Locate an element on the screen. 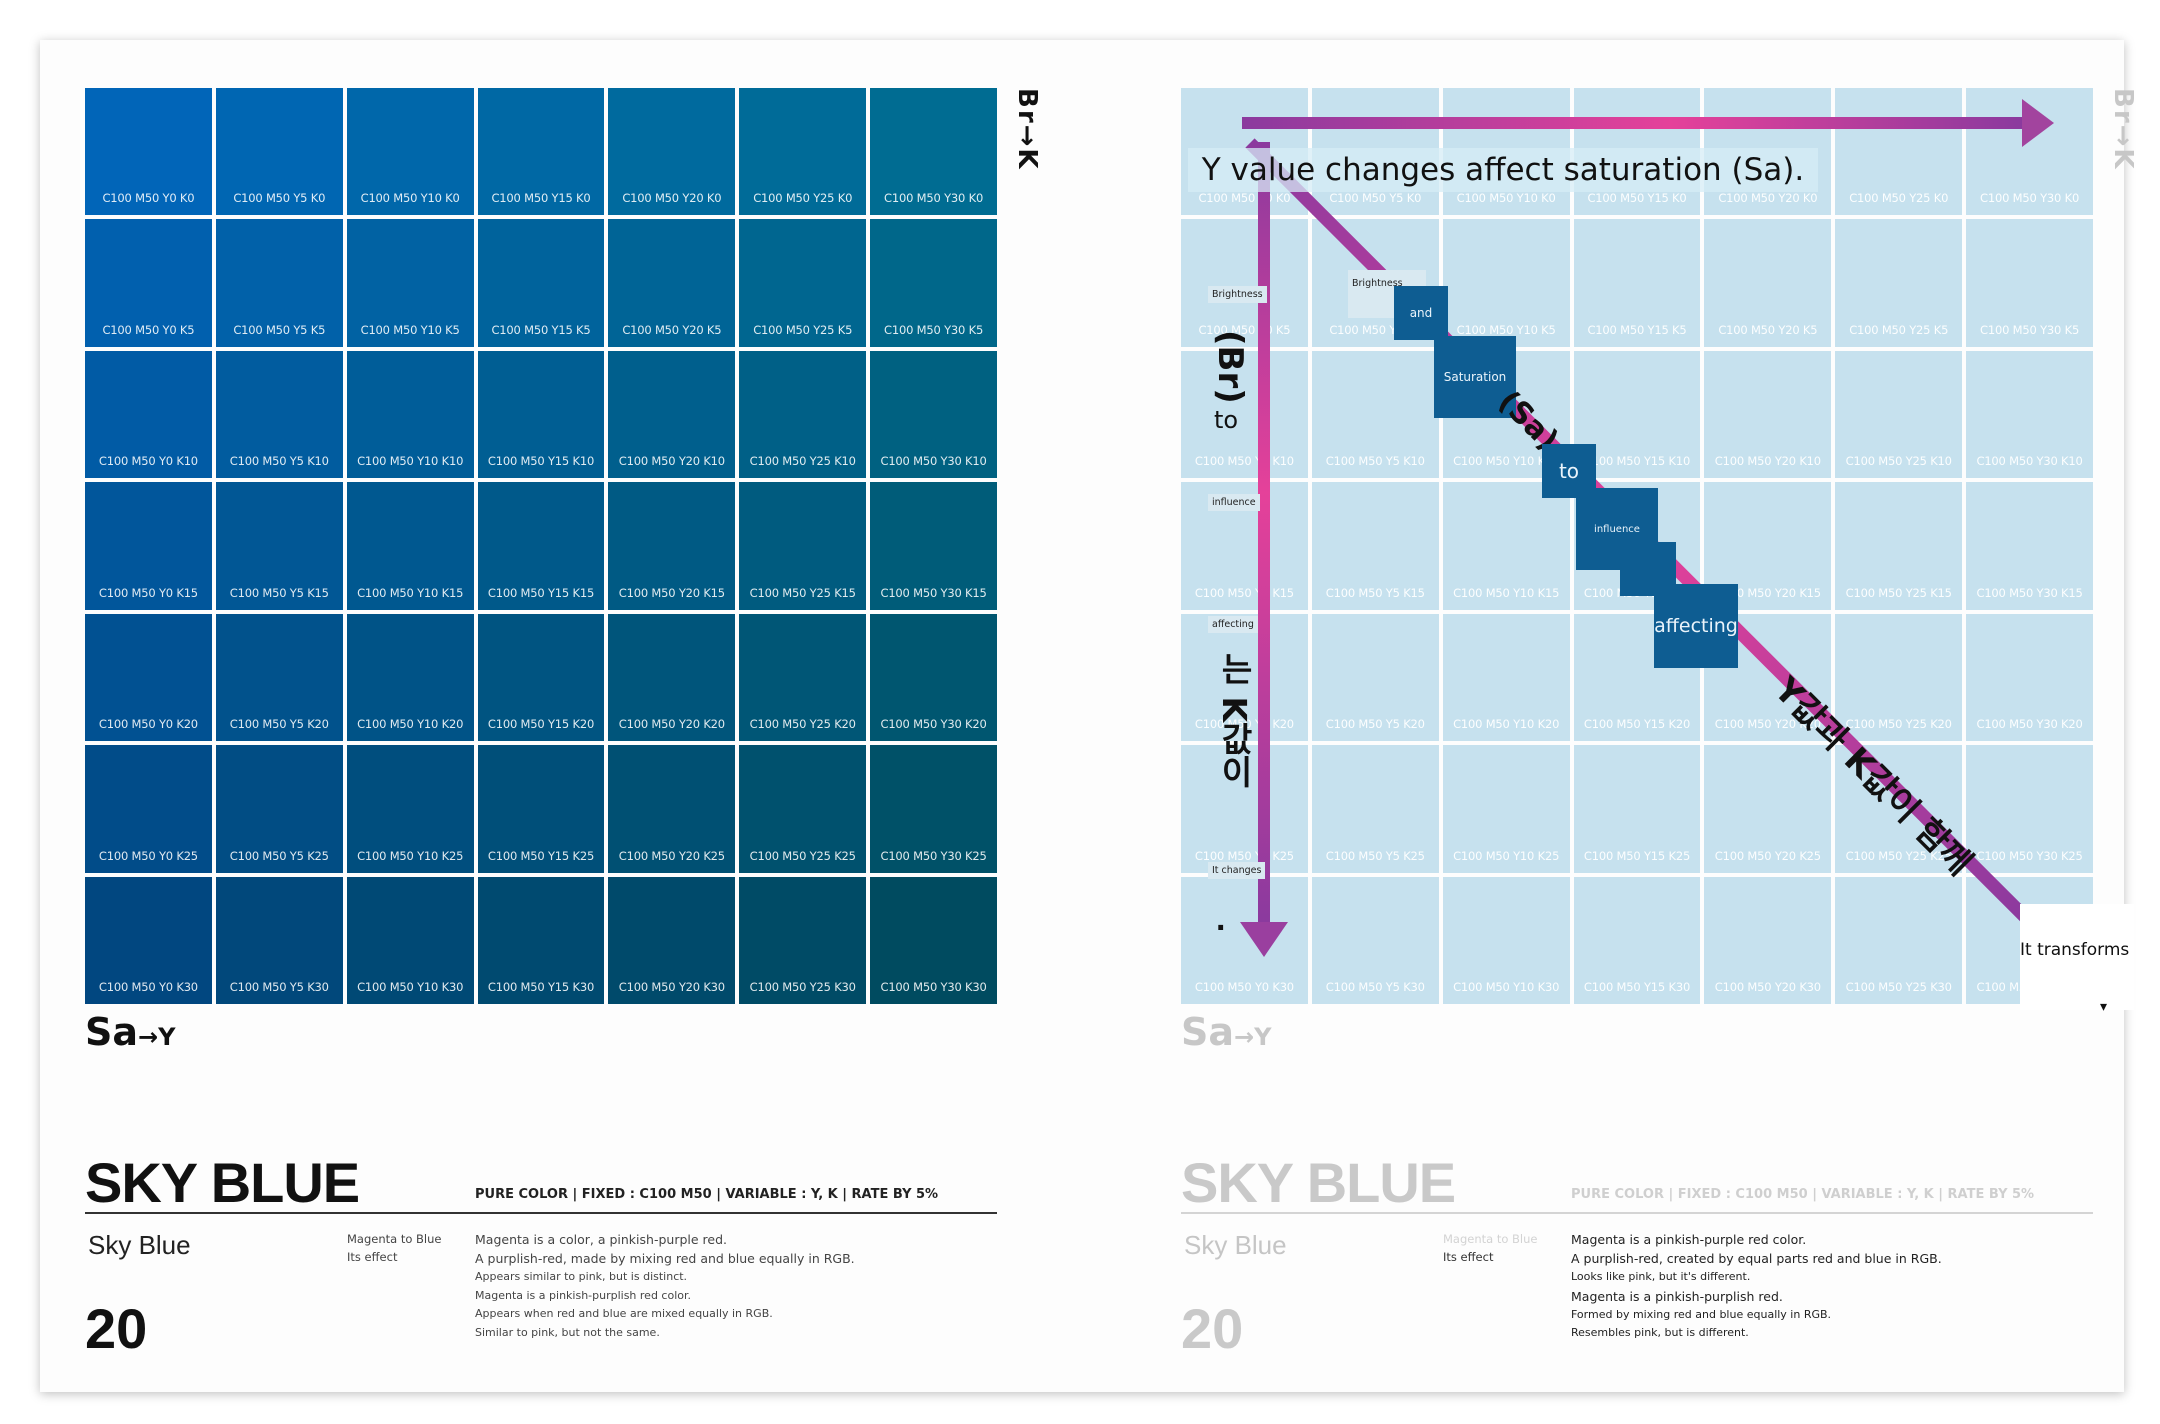 This screenshot has height=1424, width=2160. vertical-word: influence is located at coordinates (1234, 502).